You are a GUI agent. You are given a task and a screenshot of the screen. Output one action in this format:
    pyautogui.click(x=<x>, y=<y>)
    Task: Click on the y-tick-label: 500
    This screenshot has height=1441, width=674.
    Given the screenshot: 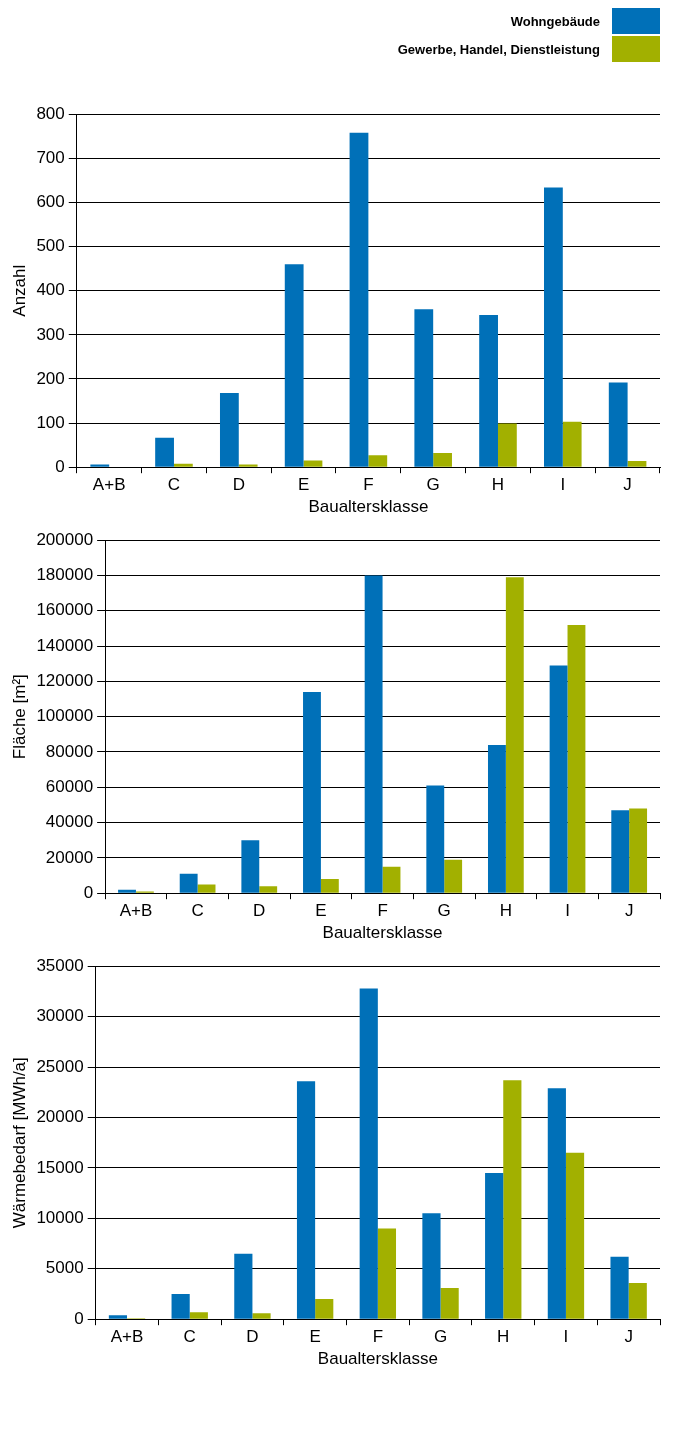 What is the action you would take?
    pyautogui.click(x=50, y=246)
    